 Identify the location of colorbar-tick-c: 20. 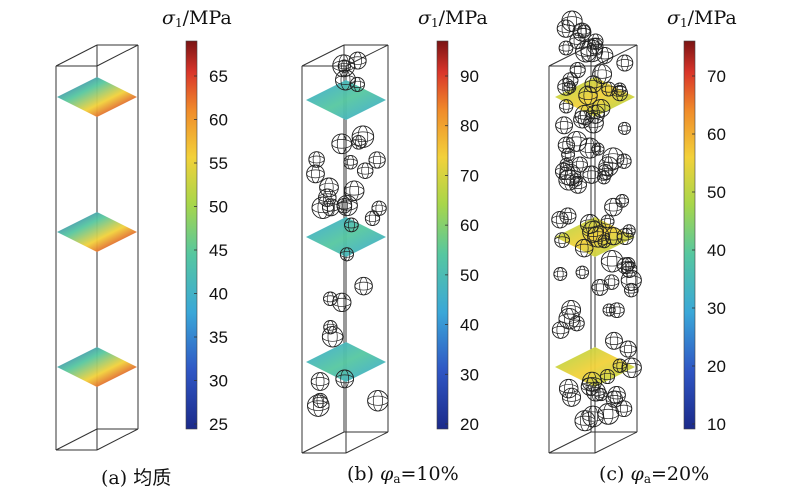
(716, 366).